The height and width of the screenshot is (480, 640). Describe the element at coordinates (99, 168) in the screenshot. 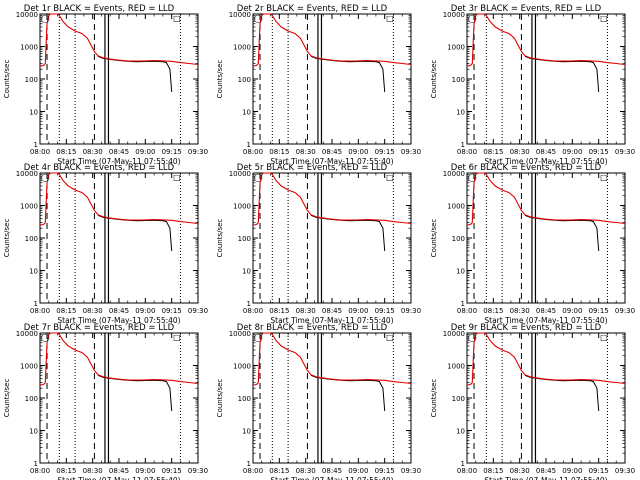

I see `panel-title: Det 4r BLACK = Events, RED = LLD` at that location.